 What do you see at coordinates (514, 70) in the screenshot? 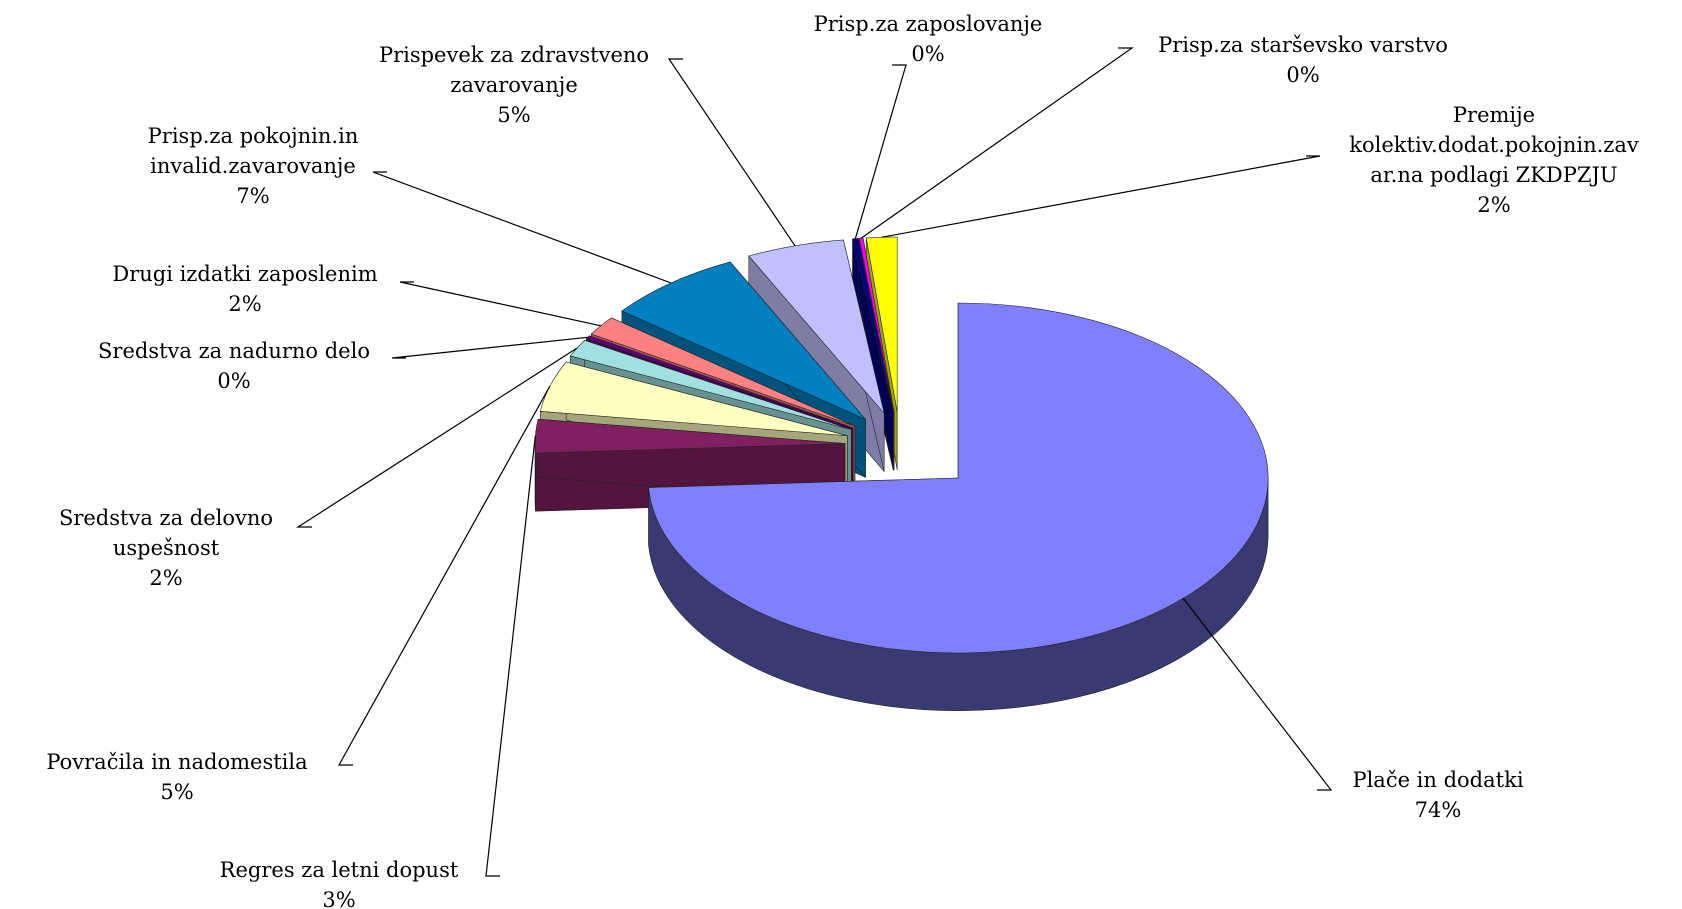
I see `category-label: Prispevek za zdravstveno zavarovanje` at bounding box center [514, 70].